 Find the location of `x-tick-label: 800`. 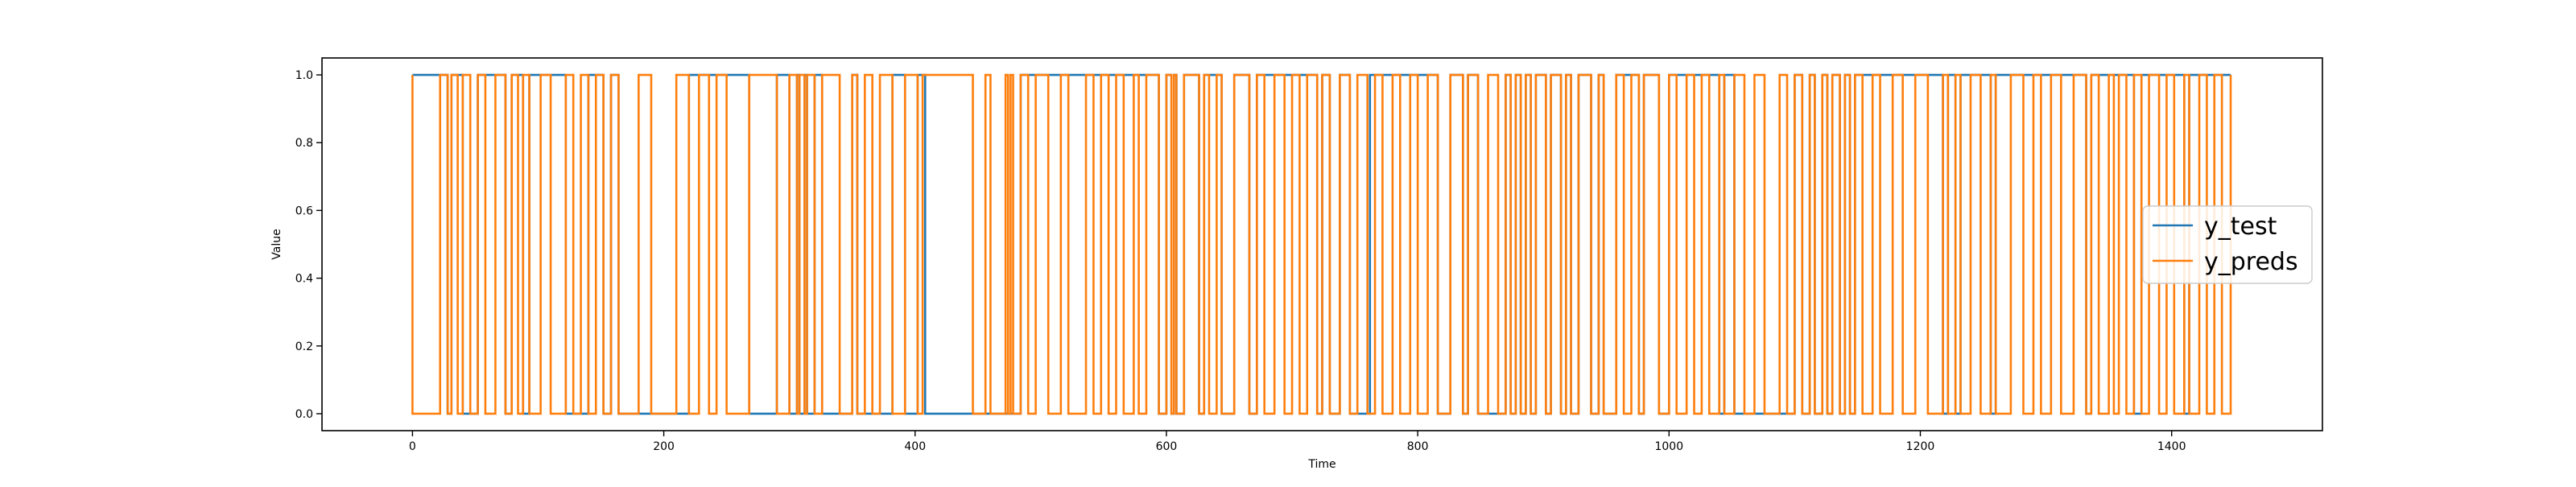

x-tick-label: 800 is located at coordinates (1418, 446).